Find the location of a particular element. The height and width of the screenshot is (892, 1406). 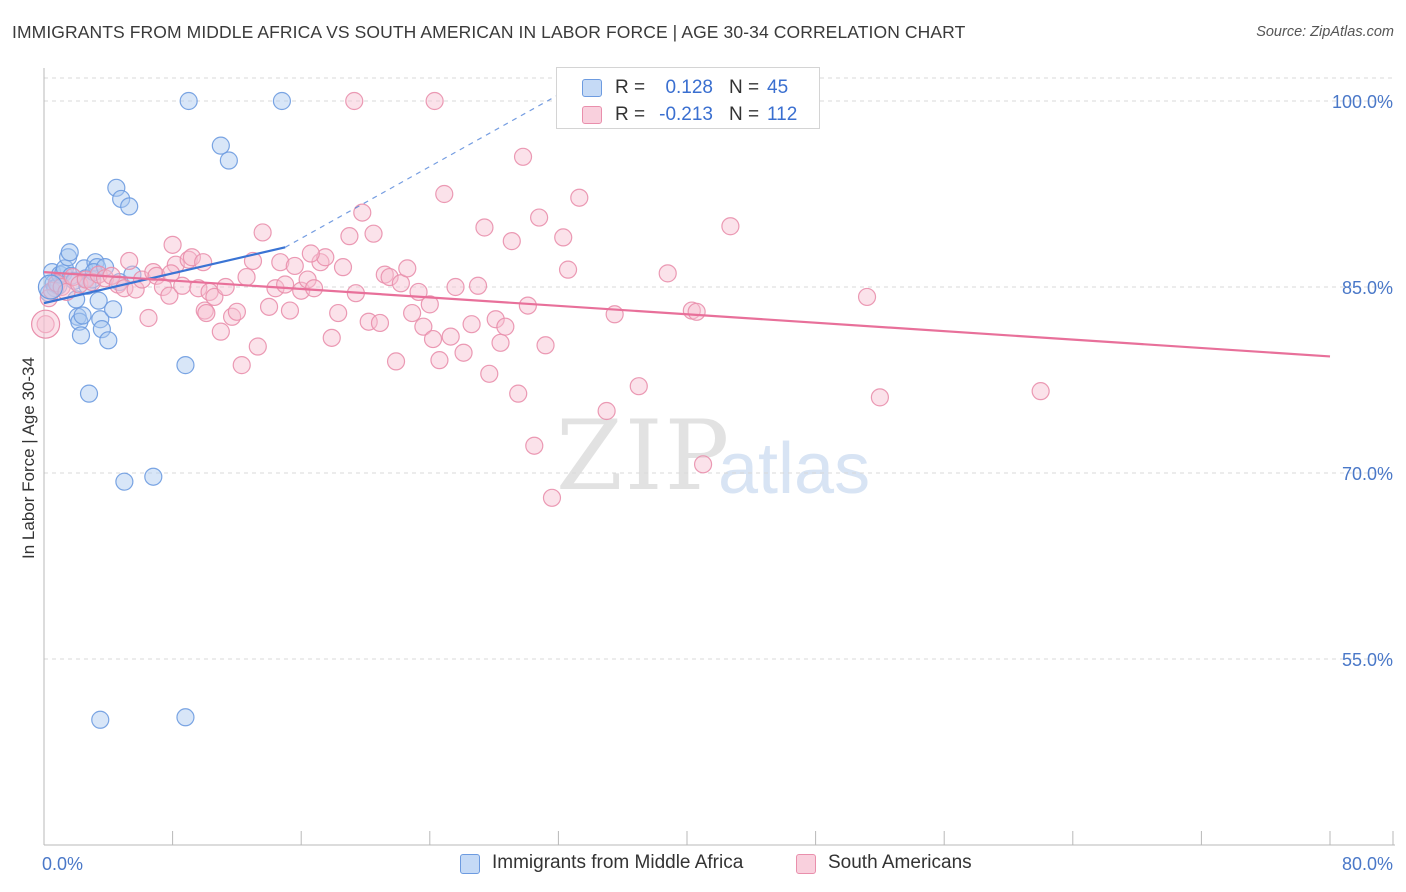

legend-n-value: 45 is located at coordinates (778, 87).